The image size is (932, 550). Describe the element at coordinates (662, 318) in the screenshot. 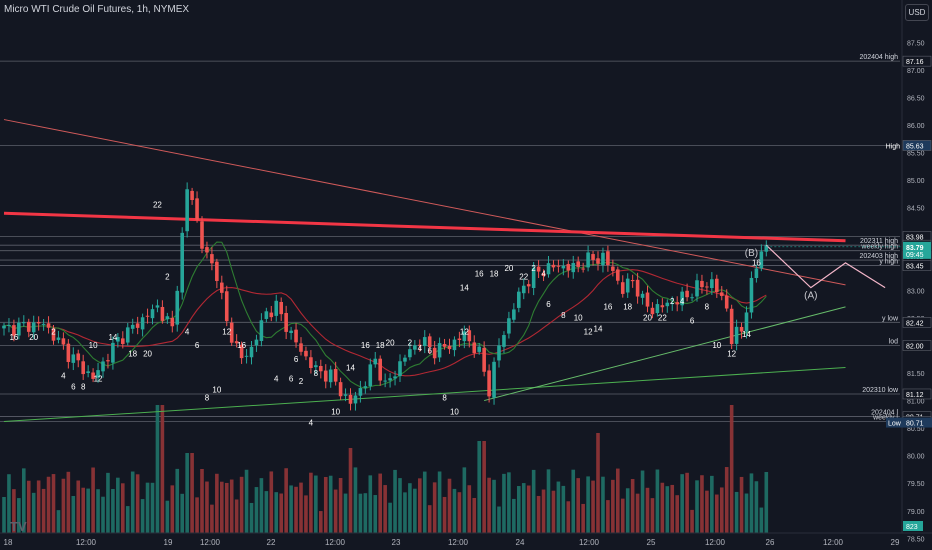

I see `wave-count-label: 22` at that location.